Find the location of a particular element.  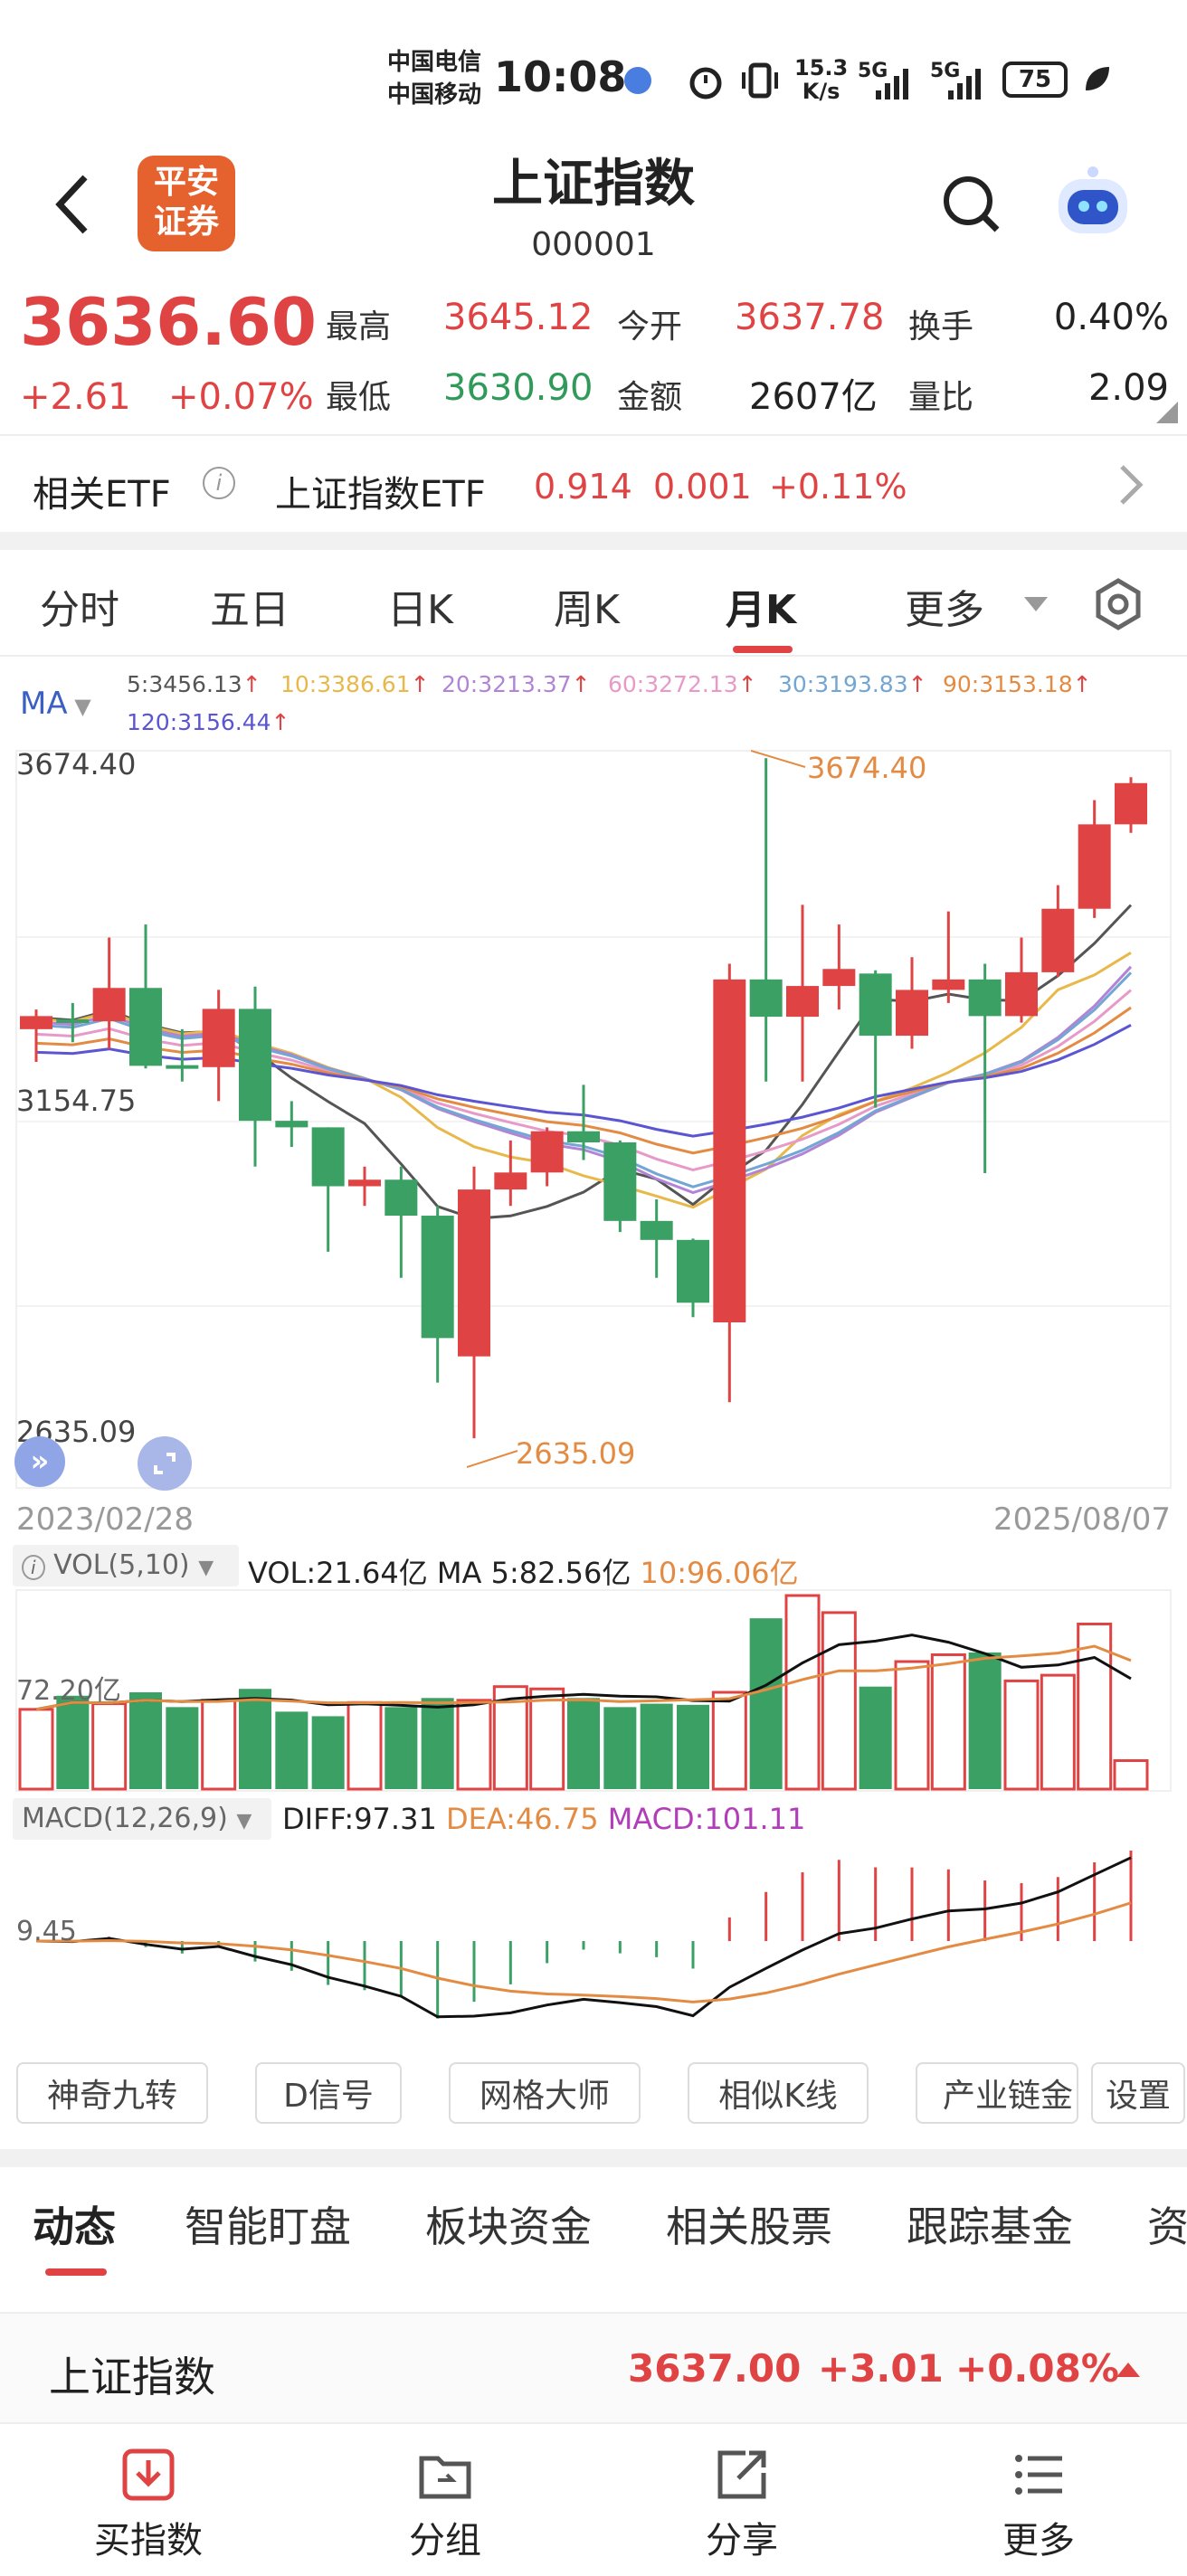

etf-change-pct: +0.11% is located at coordinates (838, 487).